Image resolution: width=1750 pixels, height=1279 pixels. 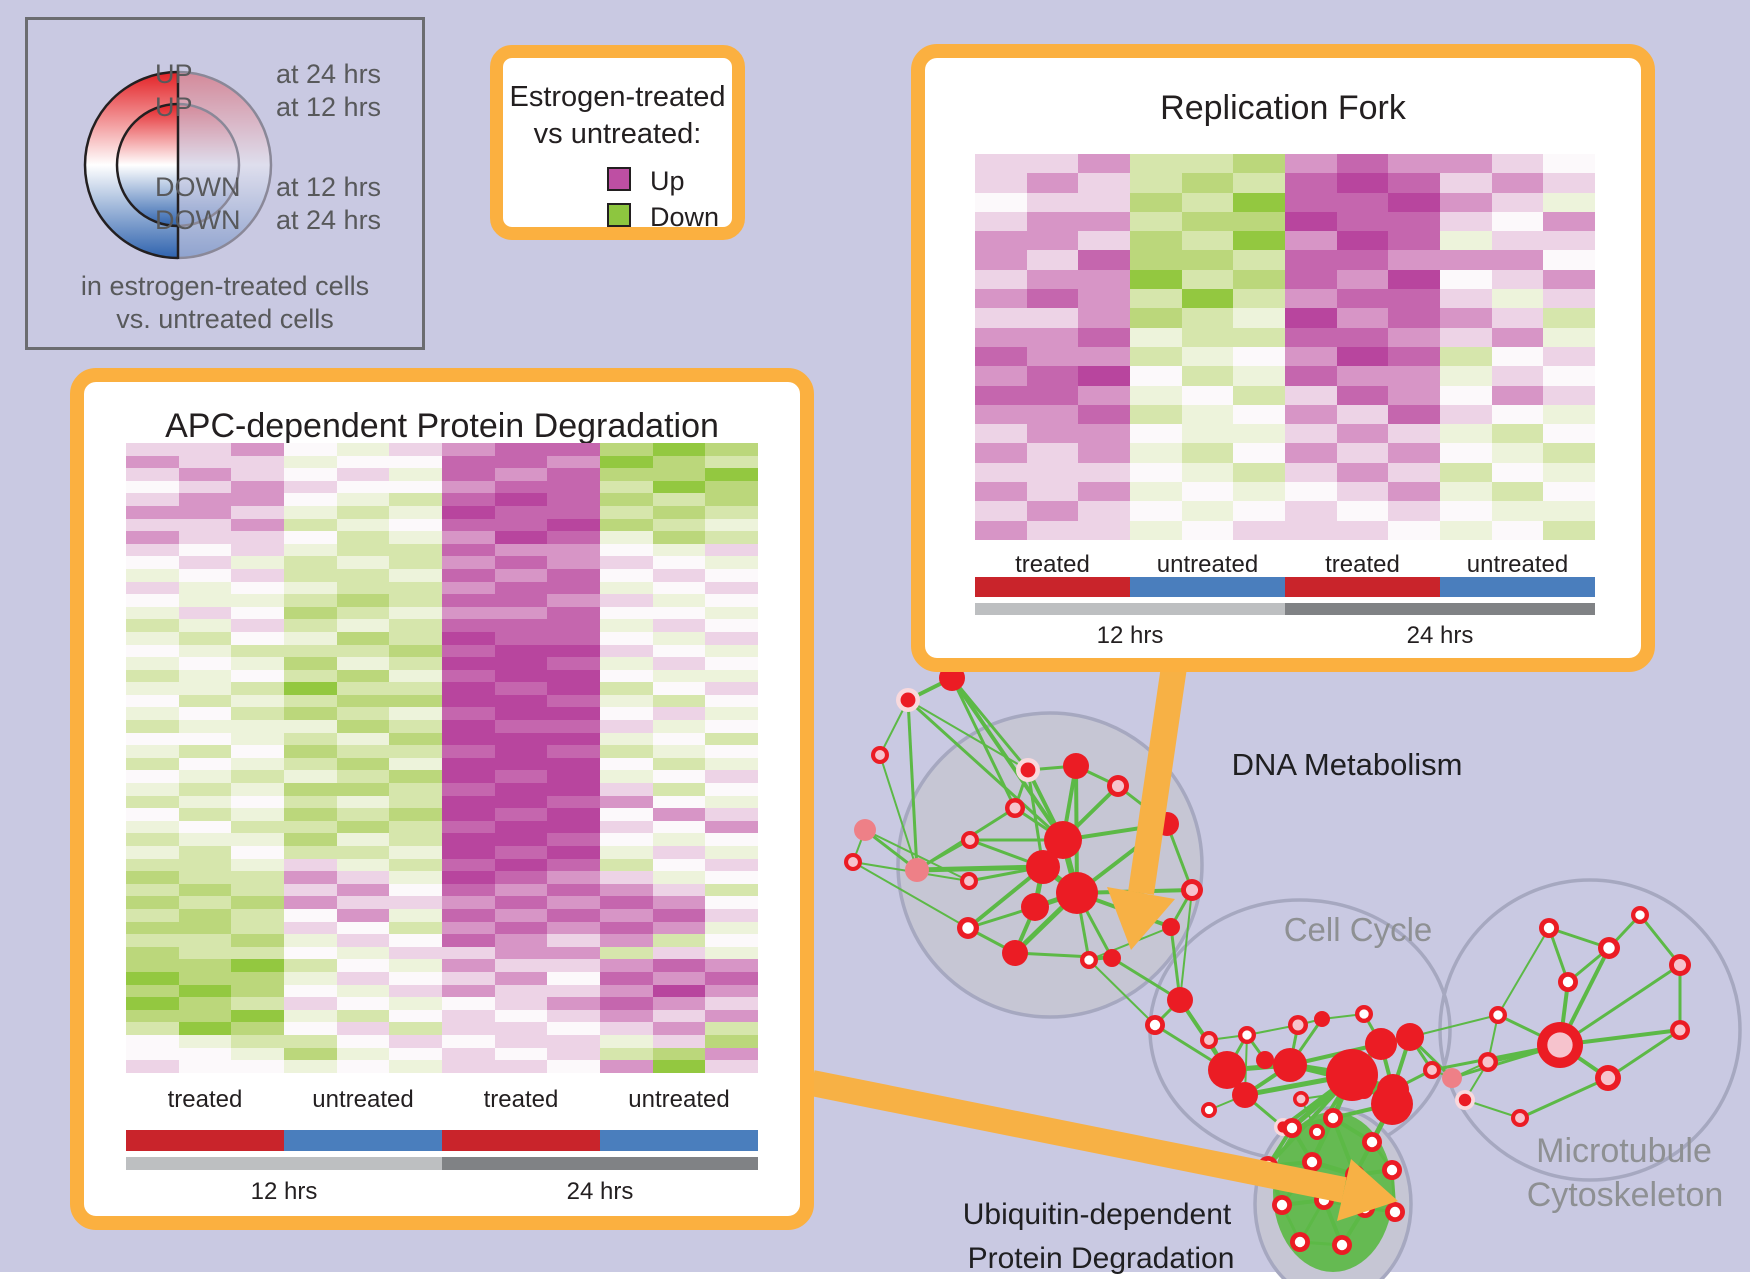 What do you see at coordinates (1285, 587) in the screenshot?
I see `rf-condition-bar` at bounding box center [1285, 587].